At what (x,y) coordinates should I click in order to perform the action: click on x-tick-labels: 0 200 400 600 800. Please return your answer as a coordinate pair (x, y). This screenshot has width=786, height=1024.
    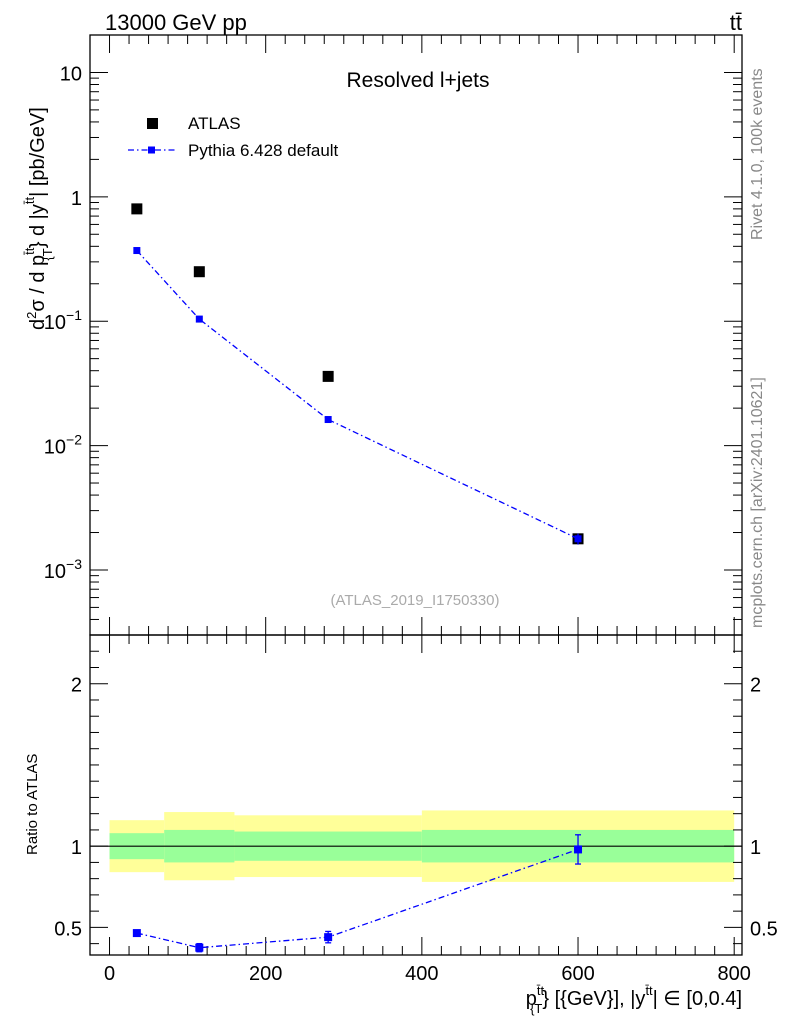
    Looking at the image, I should click on (427, 974).